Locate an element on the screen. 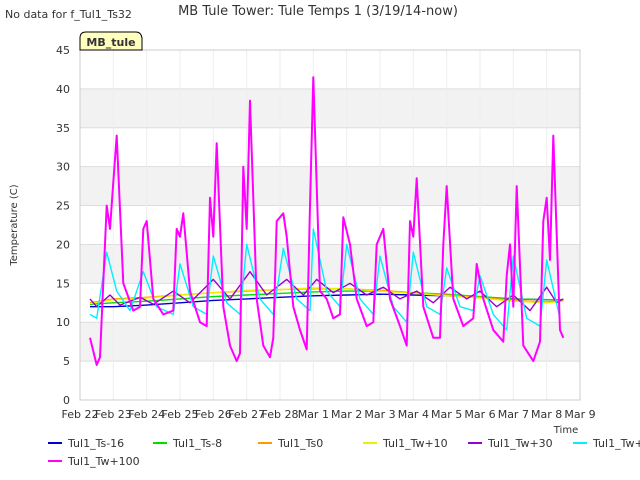  legend-item: Tul1_Tw+30 is located at coordinates (510, 443).